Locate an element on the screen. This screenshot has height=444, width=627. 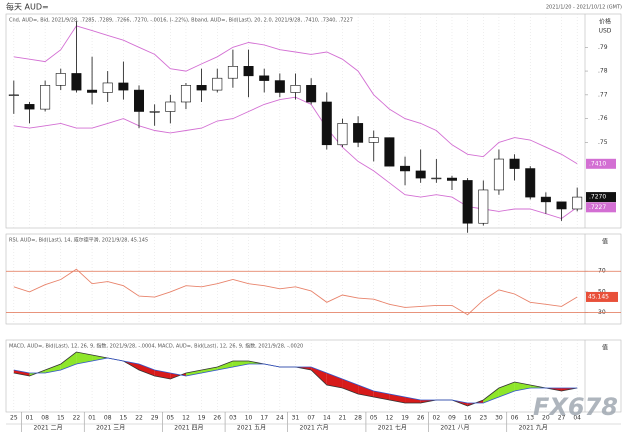
x-tick-label: 19 is located at coordinates (405, 418).